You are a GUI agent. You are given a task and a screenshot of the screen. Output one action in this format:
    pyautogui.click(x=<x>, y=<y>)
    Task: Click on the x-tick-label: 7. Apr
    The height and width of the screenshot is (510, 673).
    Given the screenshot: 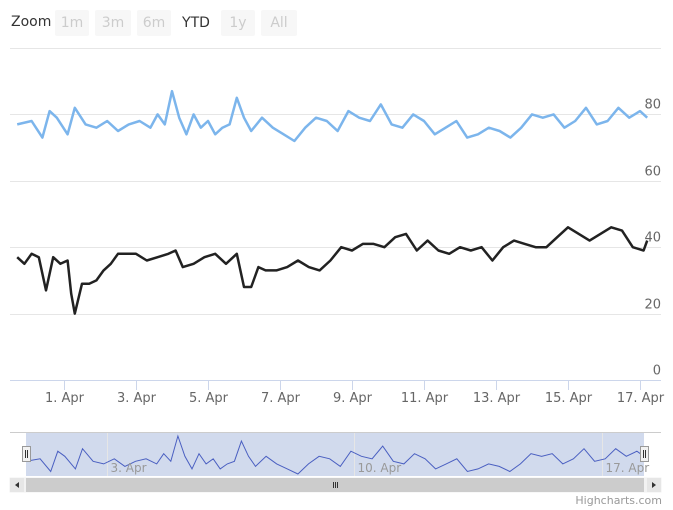 What is the action you would take?
    pyautogui.click(x=281, y=398)
    